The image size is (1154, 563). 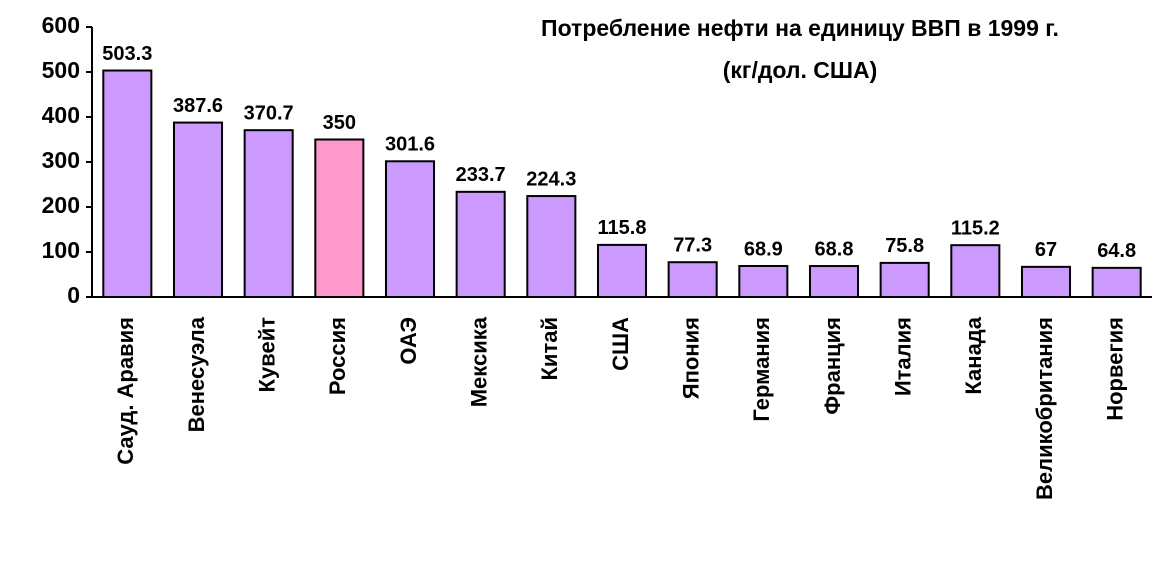 What do you see at coordinates (763, 249) in the screenshot?
I see `value-label: 68.9` at bounding box center [763, 249].